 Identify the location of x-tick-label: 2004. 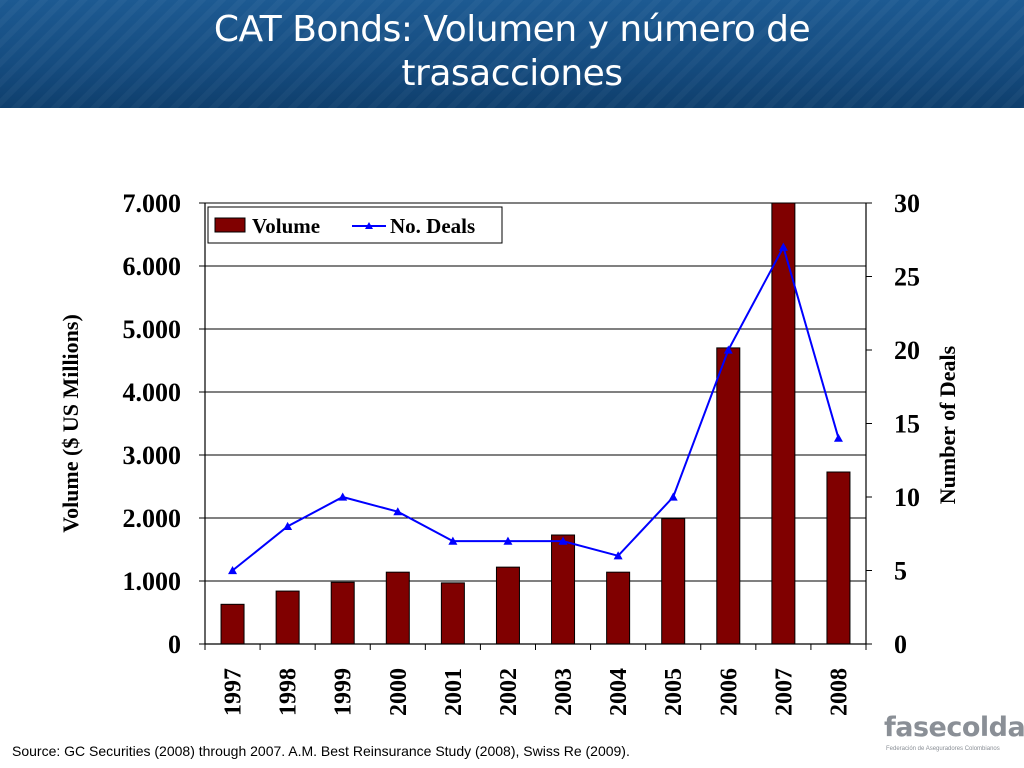
(619, 692).